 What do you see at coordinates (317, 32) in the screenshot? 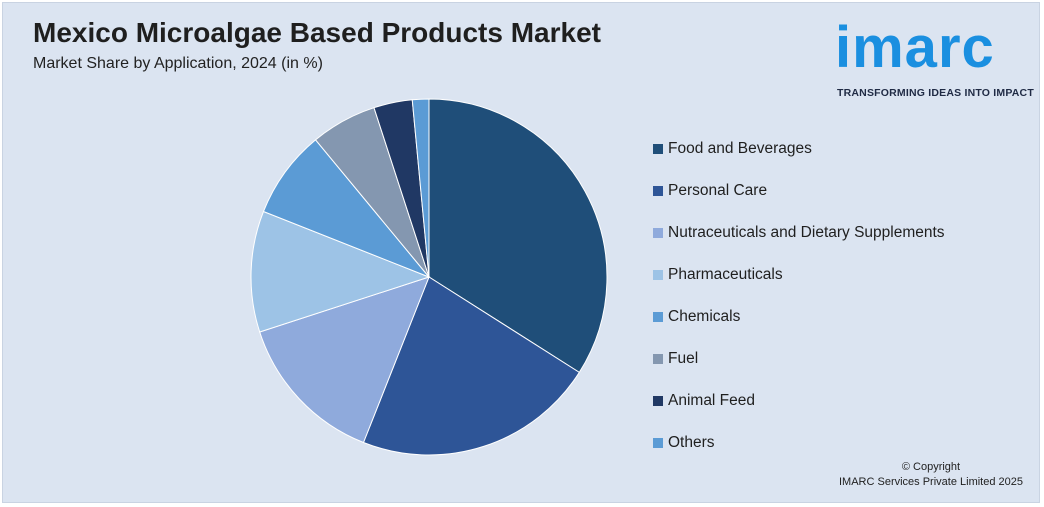
I see `chart-title: Mexico Microalgae Based Products Market` at bounding box center [317, 32].